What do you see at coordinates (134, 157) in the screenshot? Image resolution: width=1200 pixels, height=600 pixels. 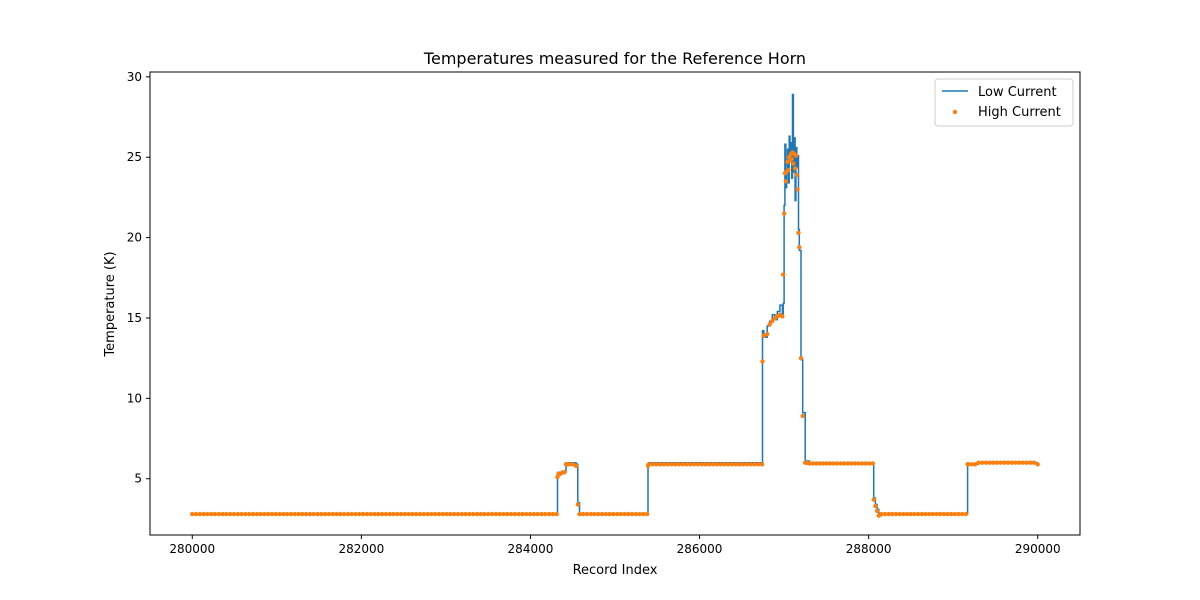 I see `y-tick-label: 25` at bounding box center [134, 157].